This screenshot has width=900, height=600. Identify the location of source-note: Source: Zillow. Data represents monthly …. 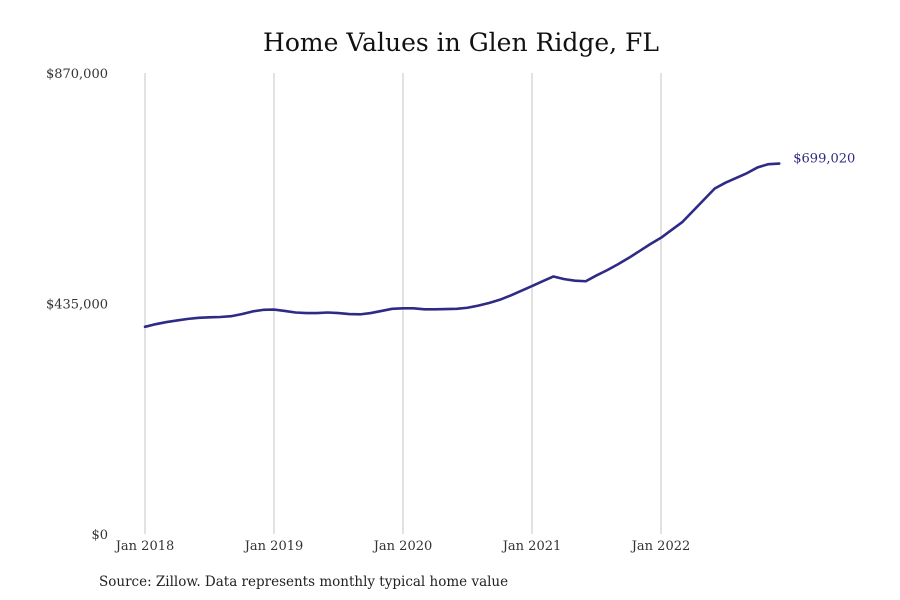
(303, 582).